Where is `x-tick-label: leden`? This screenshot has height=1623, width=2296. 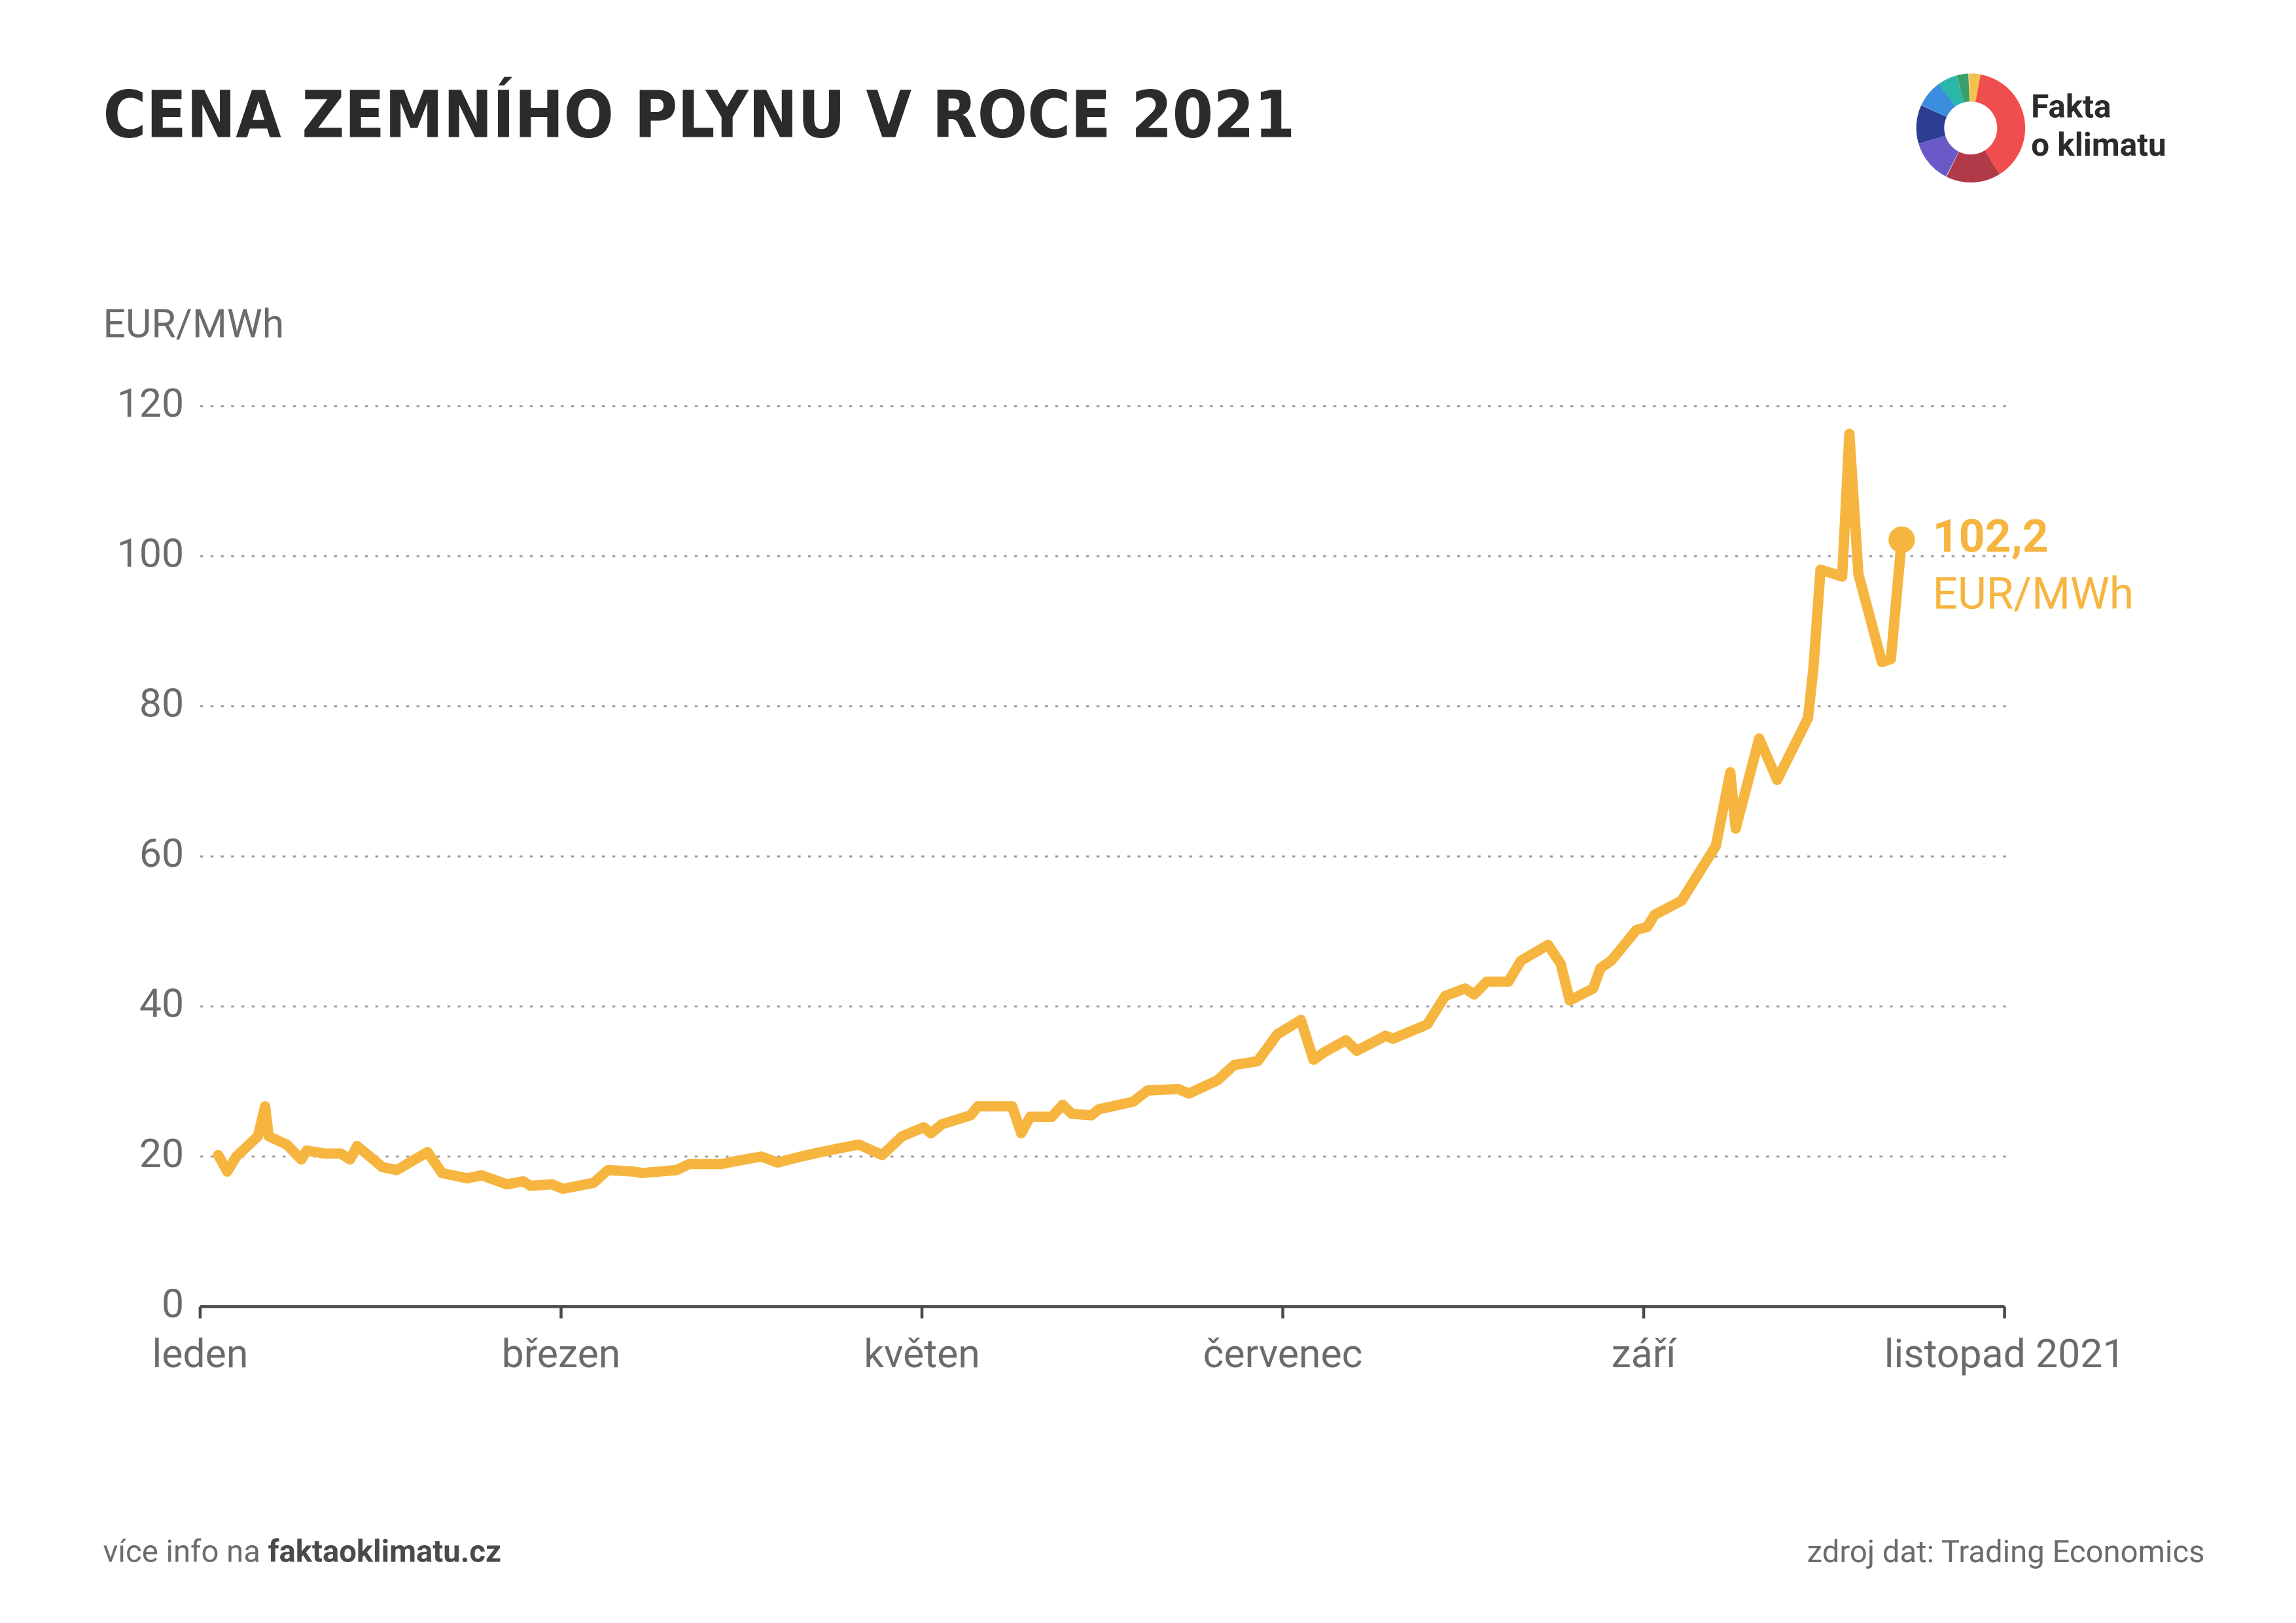 x-tick-label: leden is located at coordinates (200, 1354).